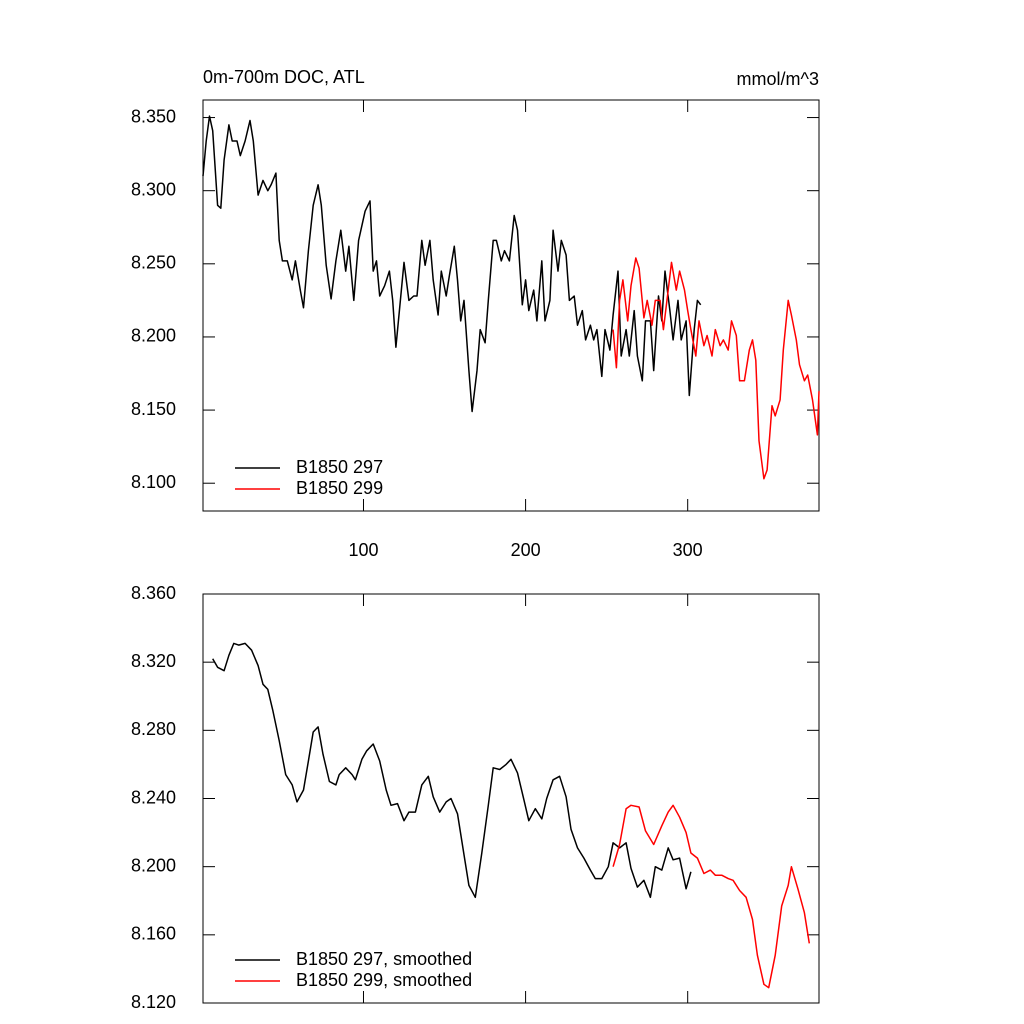 This screenshot has height=1024, width=1024. I want to click on y-tick-label: 8.240, so click(153, 797).